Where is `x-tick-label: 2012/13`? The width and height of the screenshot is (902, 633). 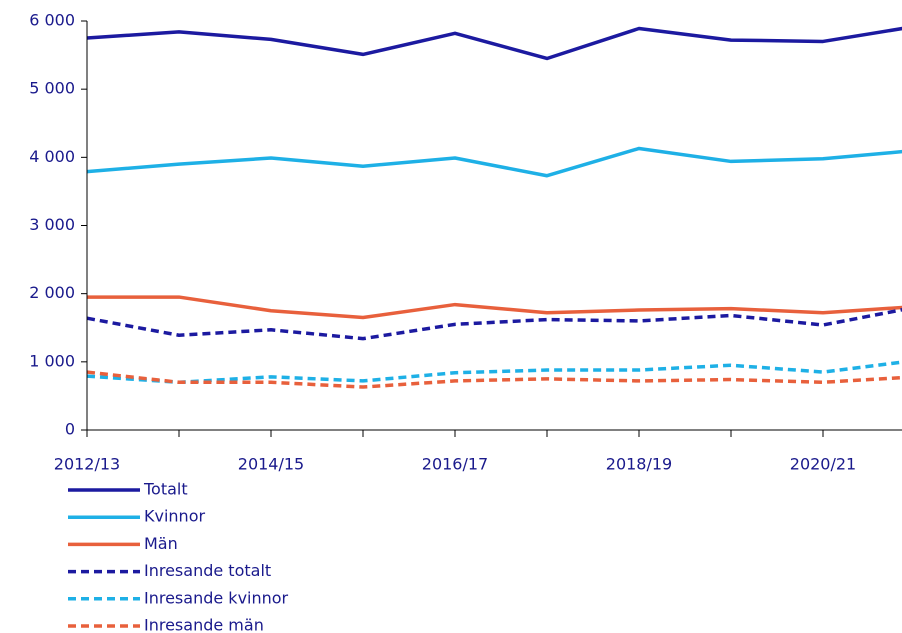
x-tick-label: 2012/13 is located at coordinates (87, 464).